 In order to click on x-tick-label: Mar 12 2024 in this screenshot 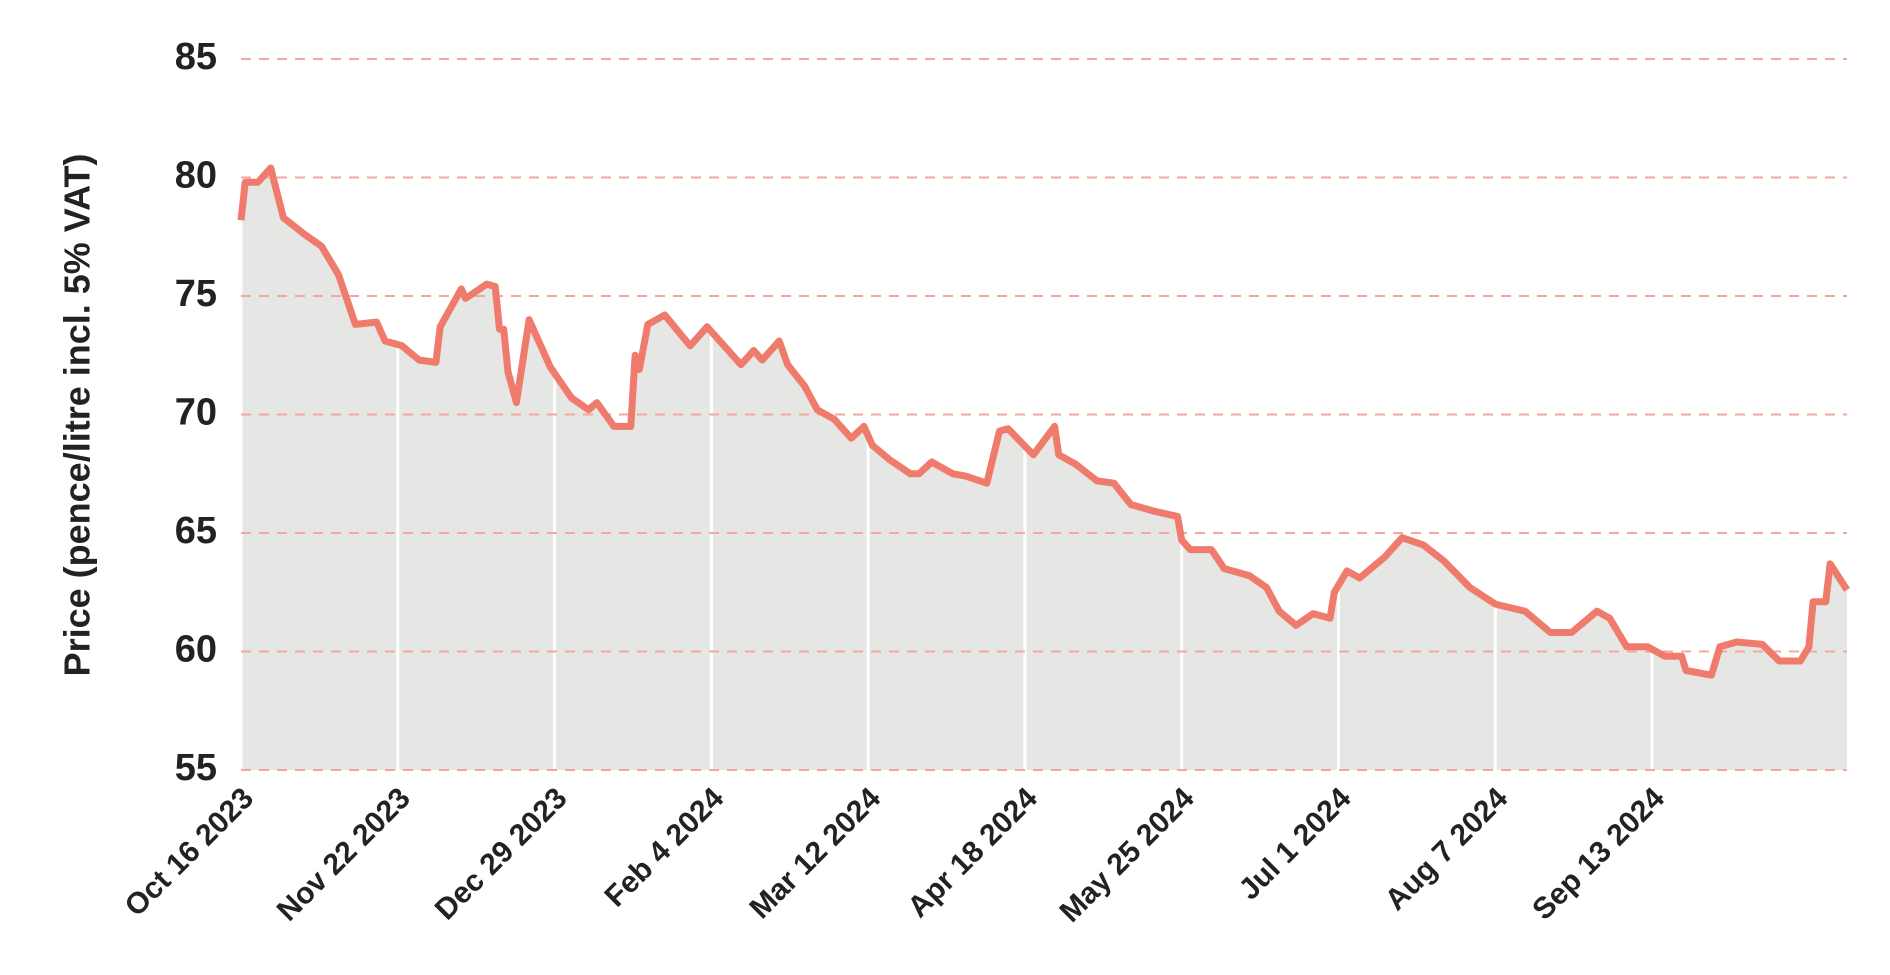, I will do `click(815, 853)`.